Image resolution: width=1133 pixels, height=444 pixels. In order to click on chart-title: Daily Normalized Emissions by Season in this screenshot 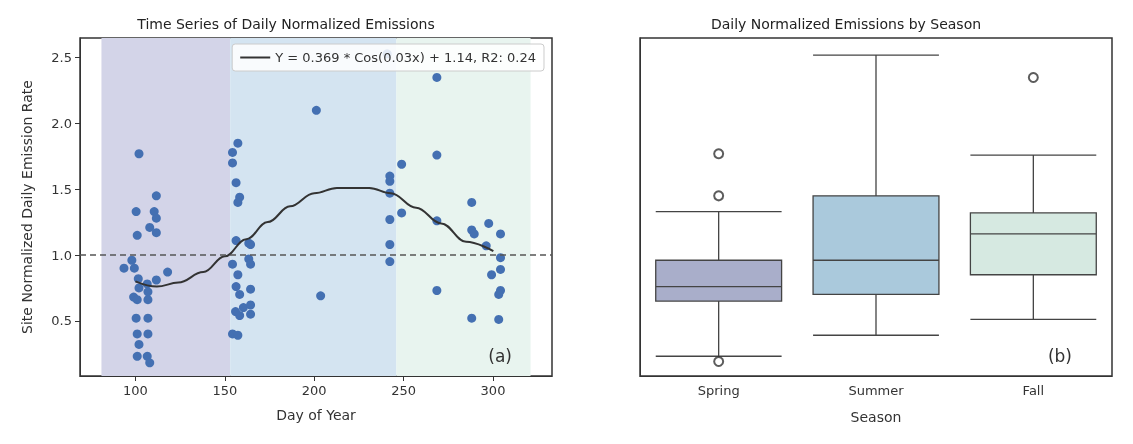, I will do `click(846, 24)`.